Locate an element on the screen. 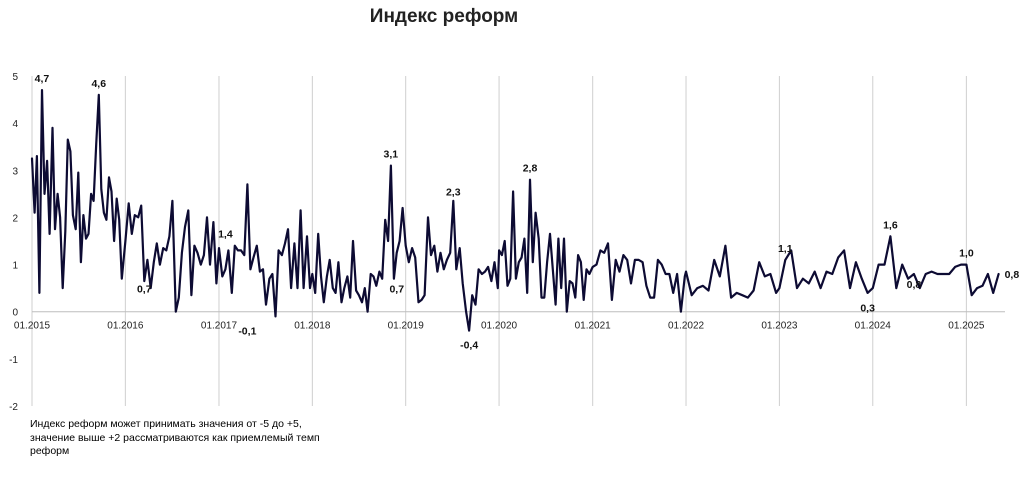 Image resolution: width=1030 pixels, height=478 pixels. y-tick-label: 0 is located at coordinates (15, 313).